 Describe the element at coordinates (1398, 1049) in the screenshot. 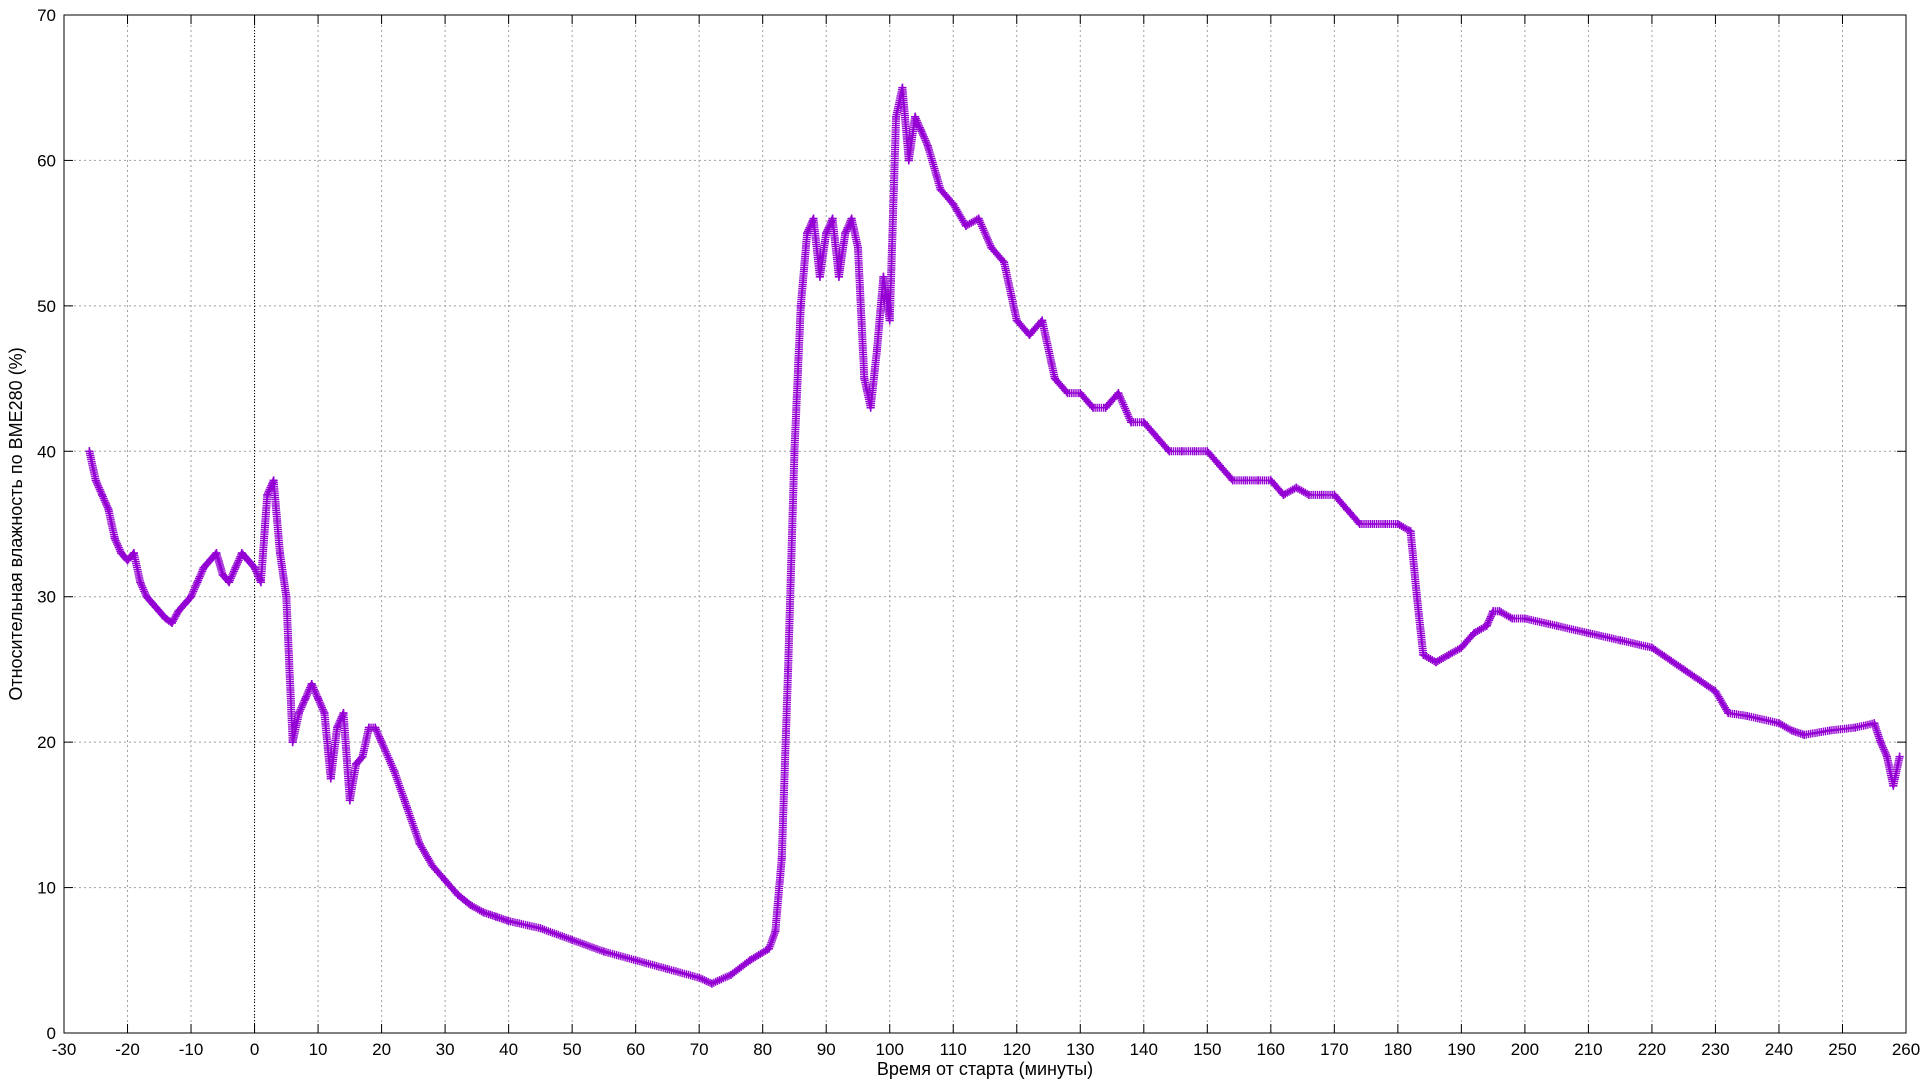

I see `x-tick-label: 180` at that location.